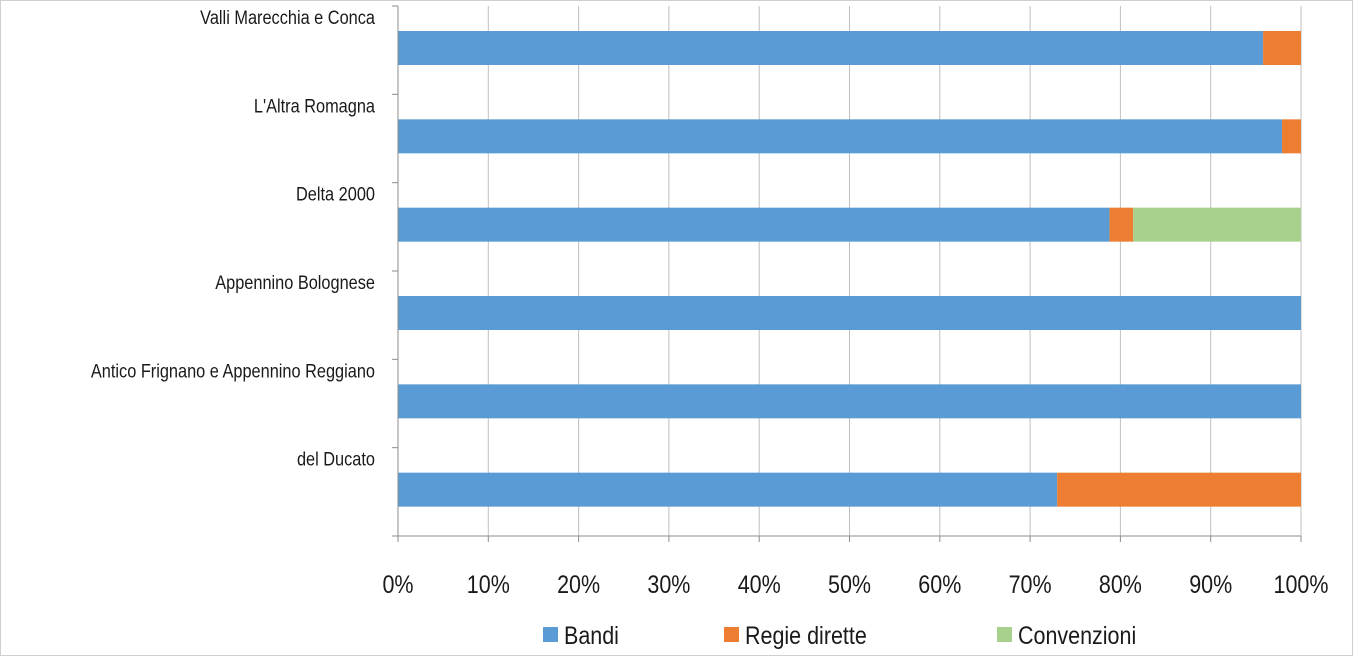 The height and width of the screenshot is (657, 1353). What do you see at coordinates (1301, 584) in the screenshot?
I see `x-tick-label: 100%` at bounding box center [1301, 584].